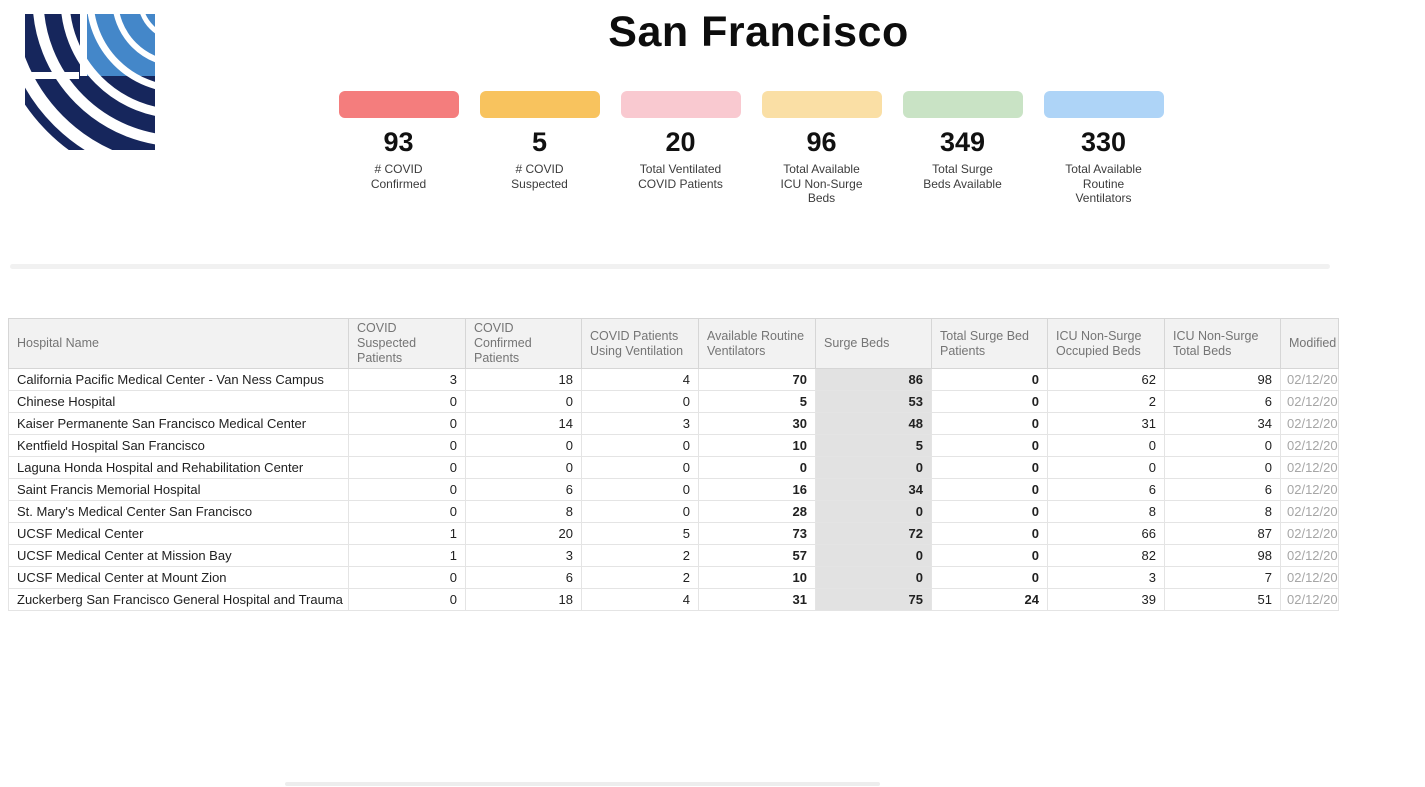 The height and width of the screenshot is (787, 1425). I want to click on cell-covid_ventilation: 3, so click(640, 423).